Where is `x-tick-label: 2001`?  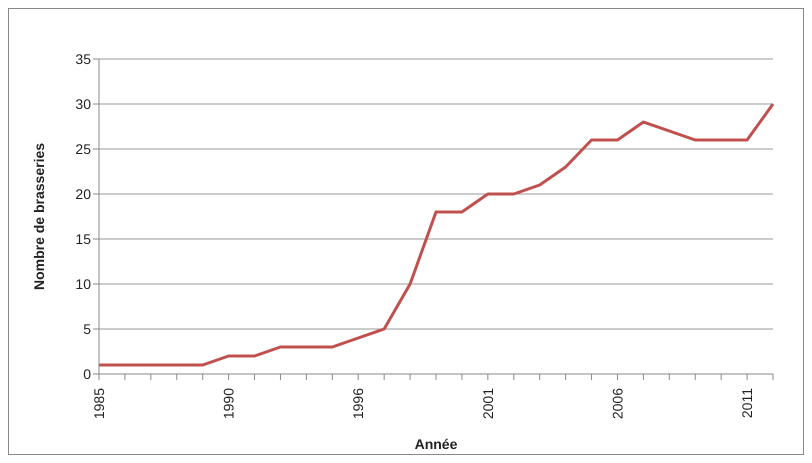 x-tick-label: 2001 is located at coordinates (488, 404).